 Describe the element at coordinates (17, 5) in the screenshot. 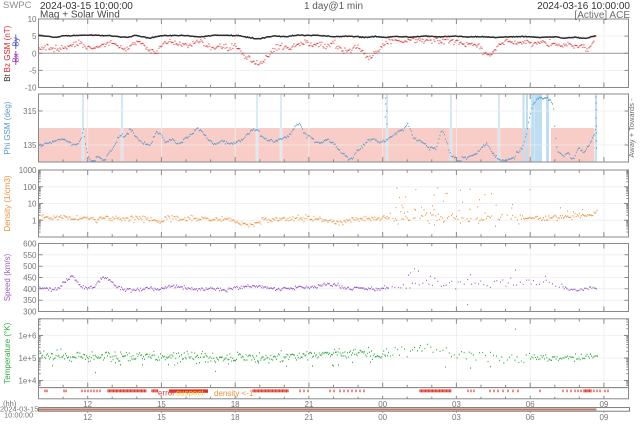

I see `svg-text: SWPC` at that location.